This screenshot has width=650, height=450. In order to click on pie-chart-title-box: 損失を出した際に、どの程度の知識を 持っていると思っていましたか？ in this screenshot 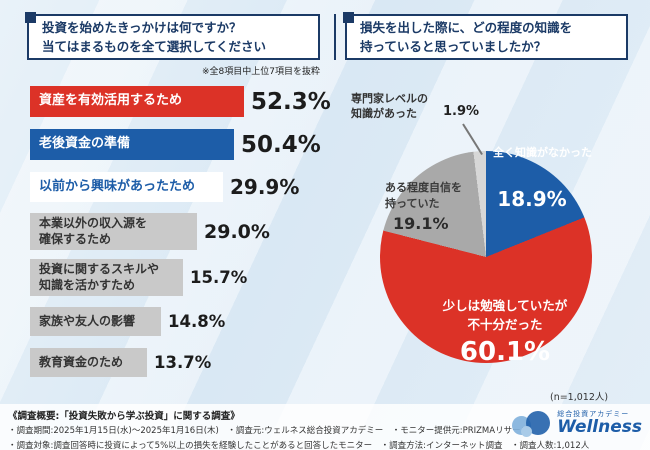, I will do `click(485, 36)`.